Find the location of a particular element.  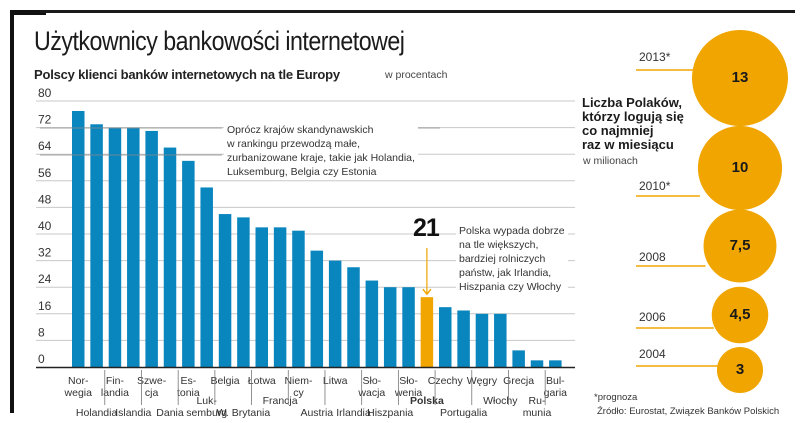

bubble-year-label: 2008 is located at coordinates (652, 257).